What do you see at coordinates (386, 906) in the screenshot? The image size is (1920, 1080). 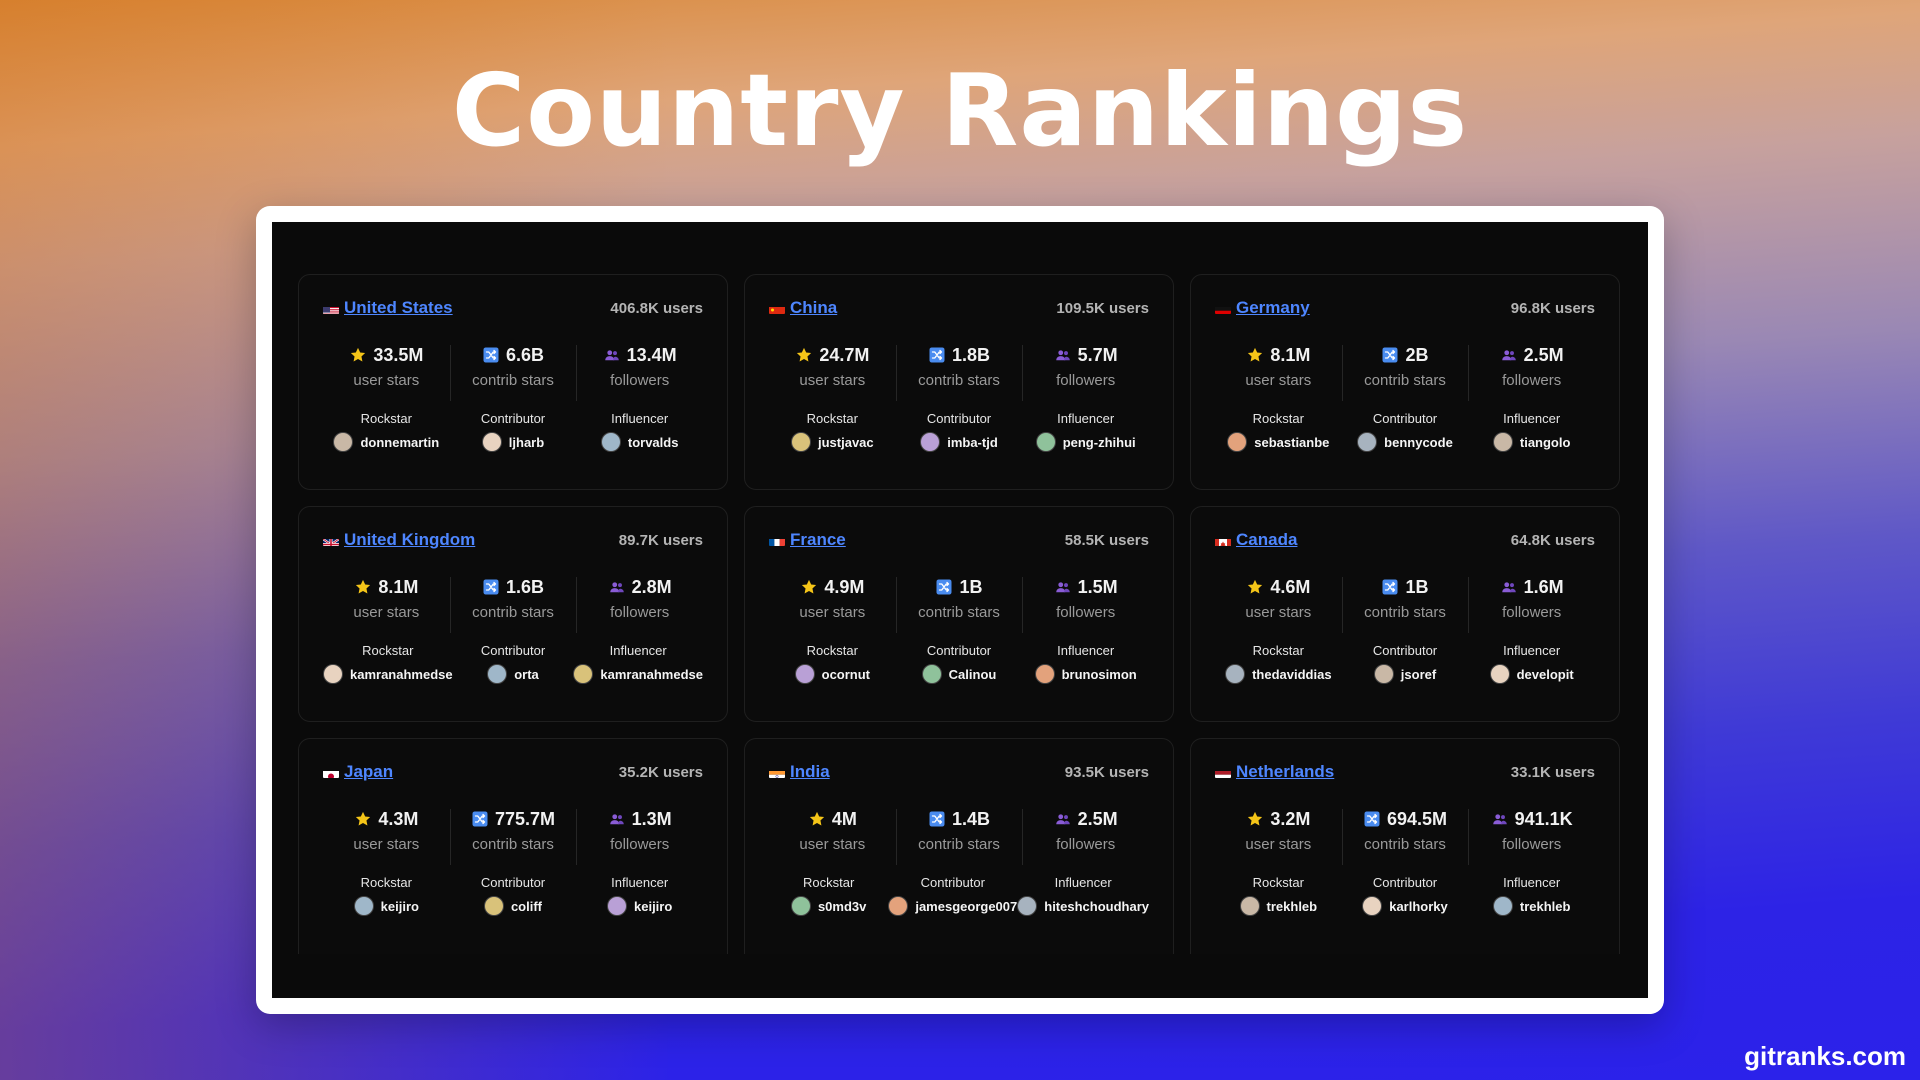 I see `rockstar-user: keijiro` at bounding box center [386, 906].